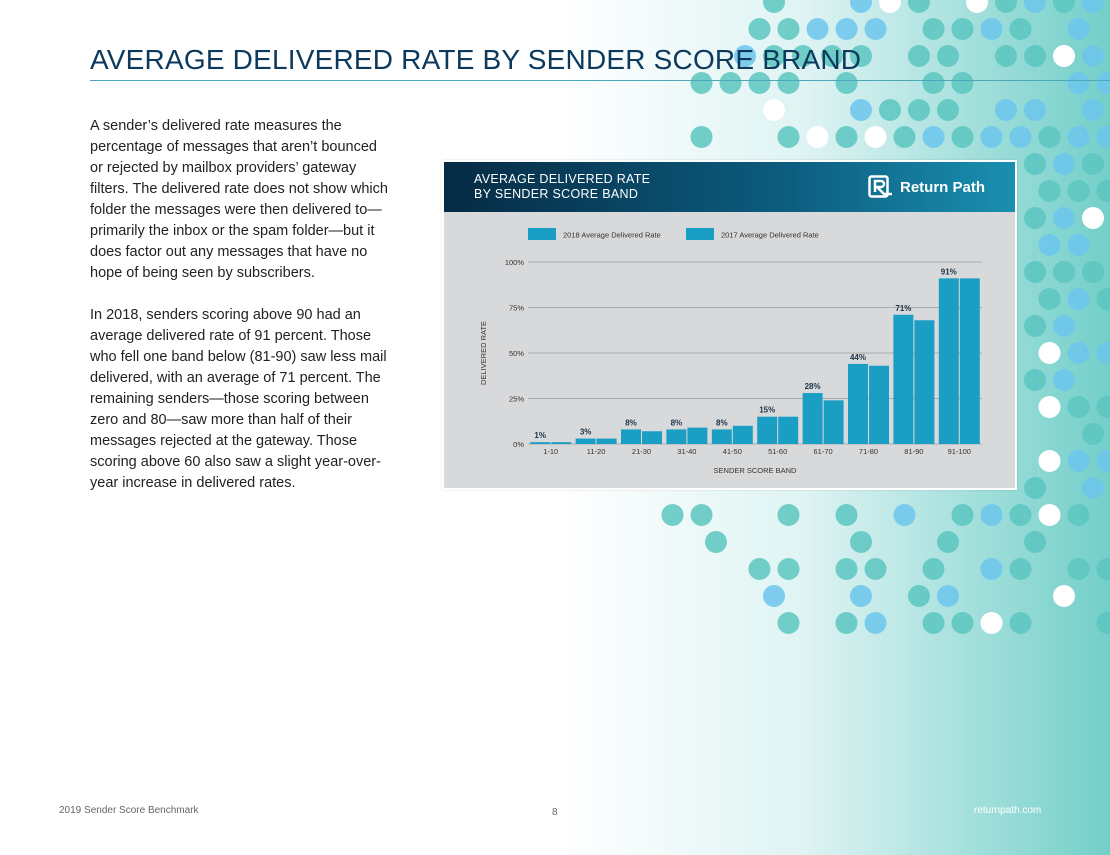 This screenshot has width=1110, height=855. What do you see at coordinates (516, 399) in the screenshot?
I see `y-tick-label: 25%` at bounding box center [516, 399].